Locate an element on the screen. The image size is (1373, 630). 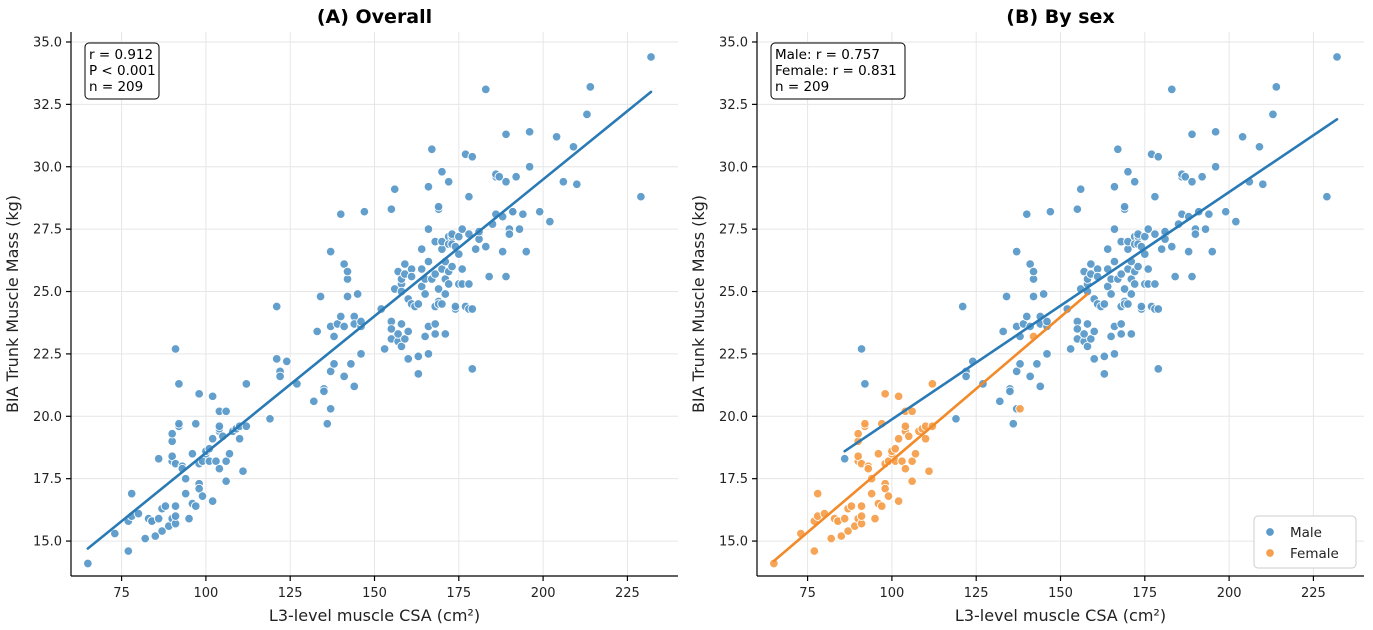
x-tick-label: 75 is located at coordinates (807, 593).